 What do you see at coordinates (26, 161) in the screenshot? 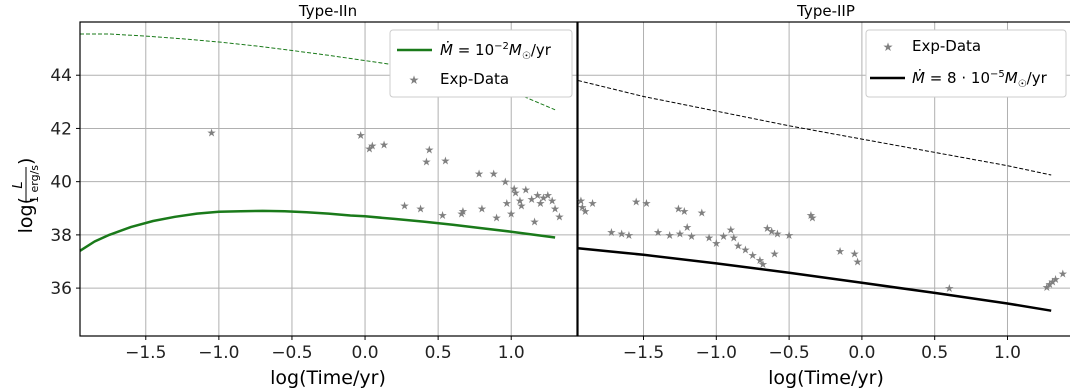
I see `y-axis-label-suffix: )` at bounding box center [26, 161].